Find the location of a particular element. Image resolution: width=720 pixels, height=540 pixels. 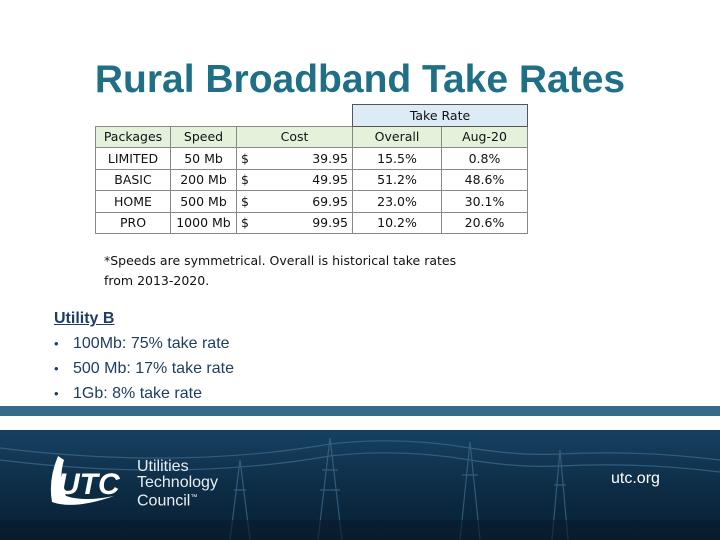

overall-cell: 23.0% is located at coordinates (397, 201).